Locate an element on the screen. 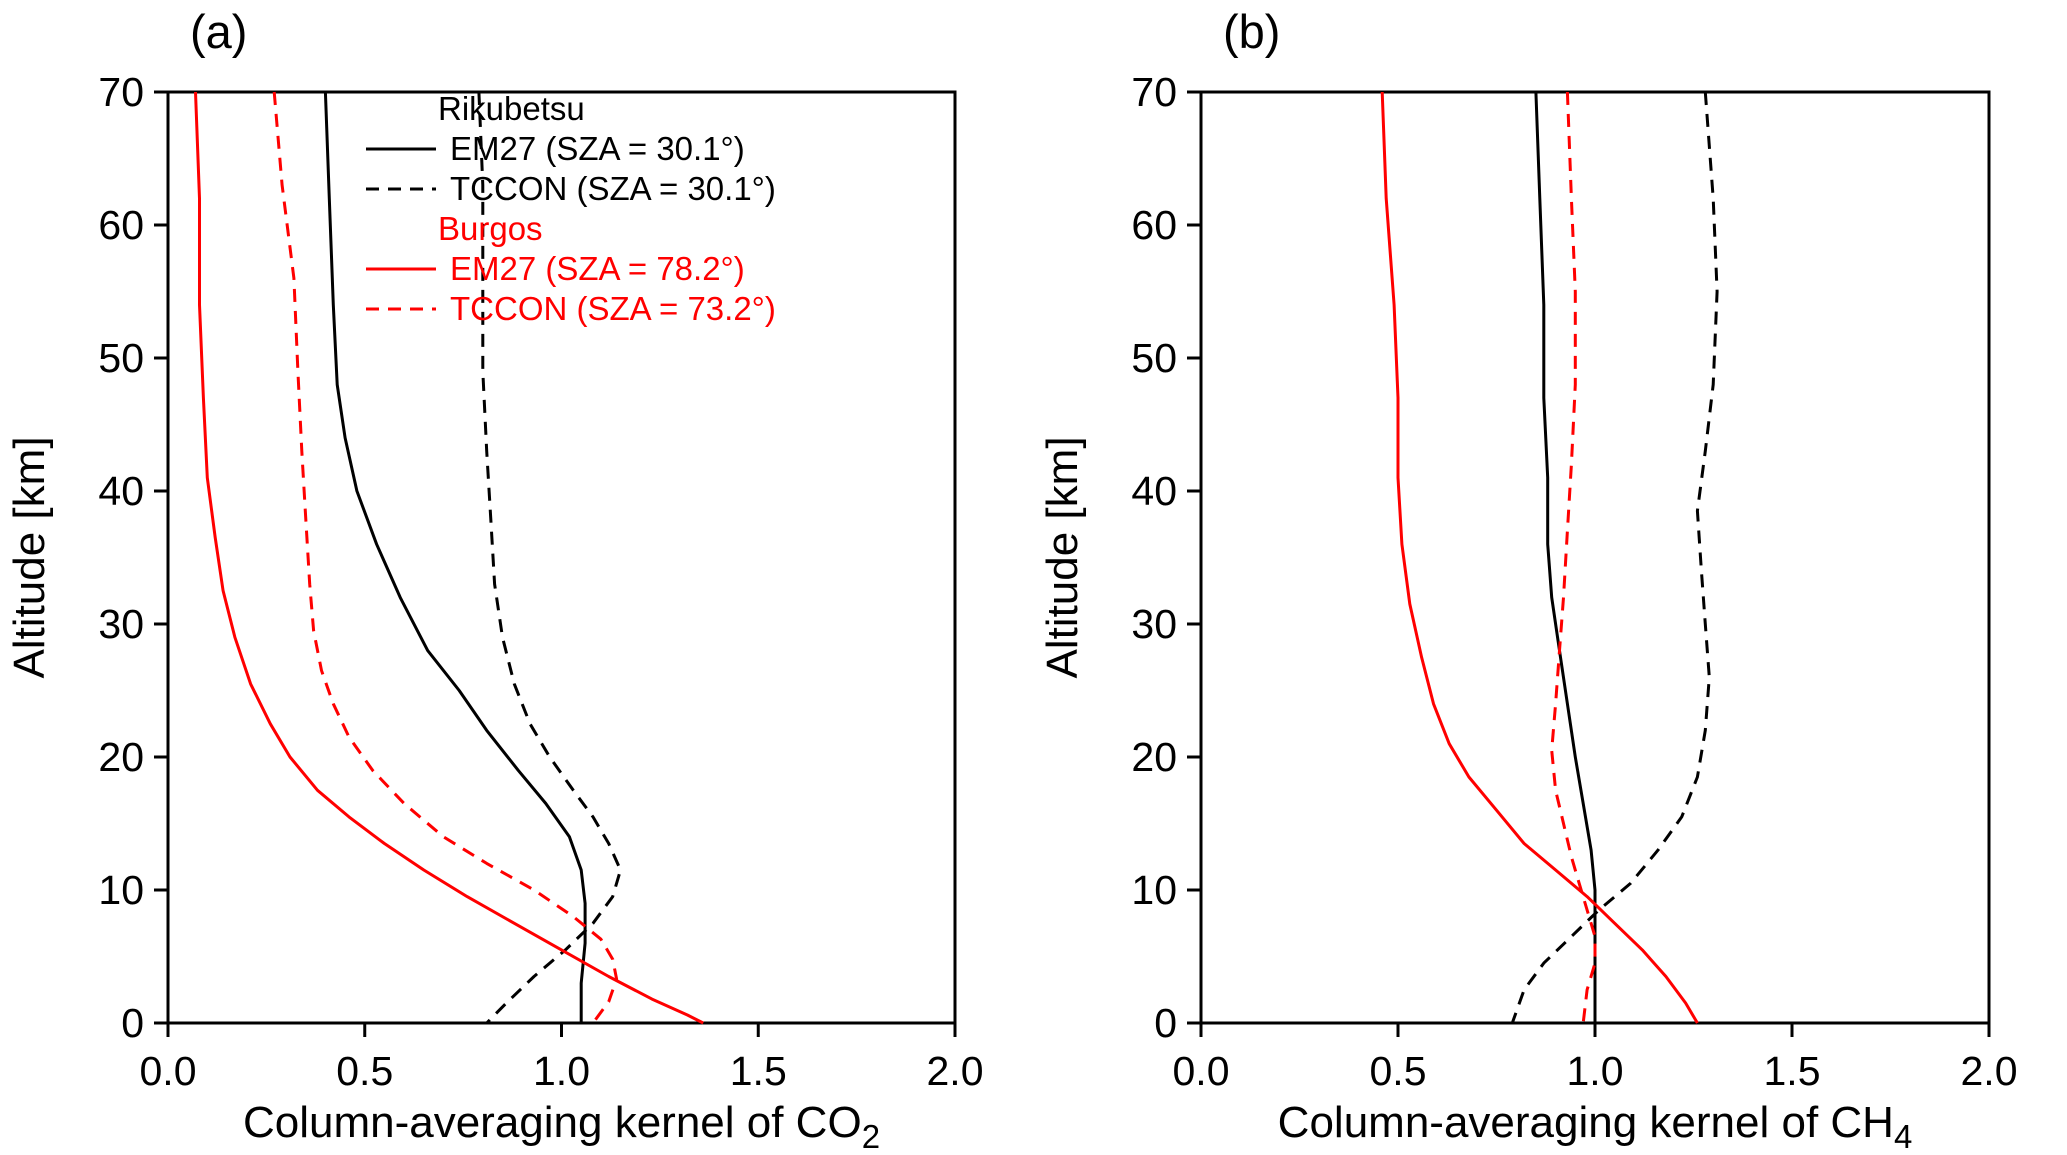 The width and height of the screenshot is (2067, 1155). legend-item-label: TCCON (SZA = 30.1°) is located at coordinates (613, 188).